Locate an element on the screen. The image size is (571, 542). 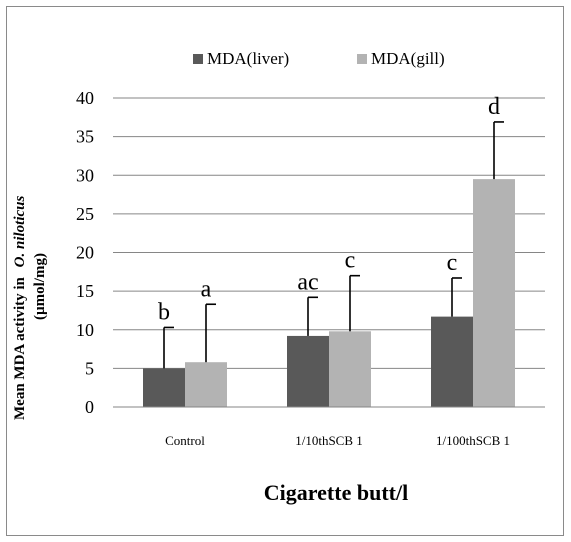
x-category-label: 1/10thSCB 1 is located at coordinates (329, 440).